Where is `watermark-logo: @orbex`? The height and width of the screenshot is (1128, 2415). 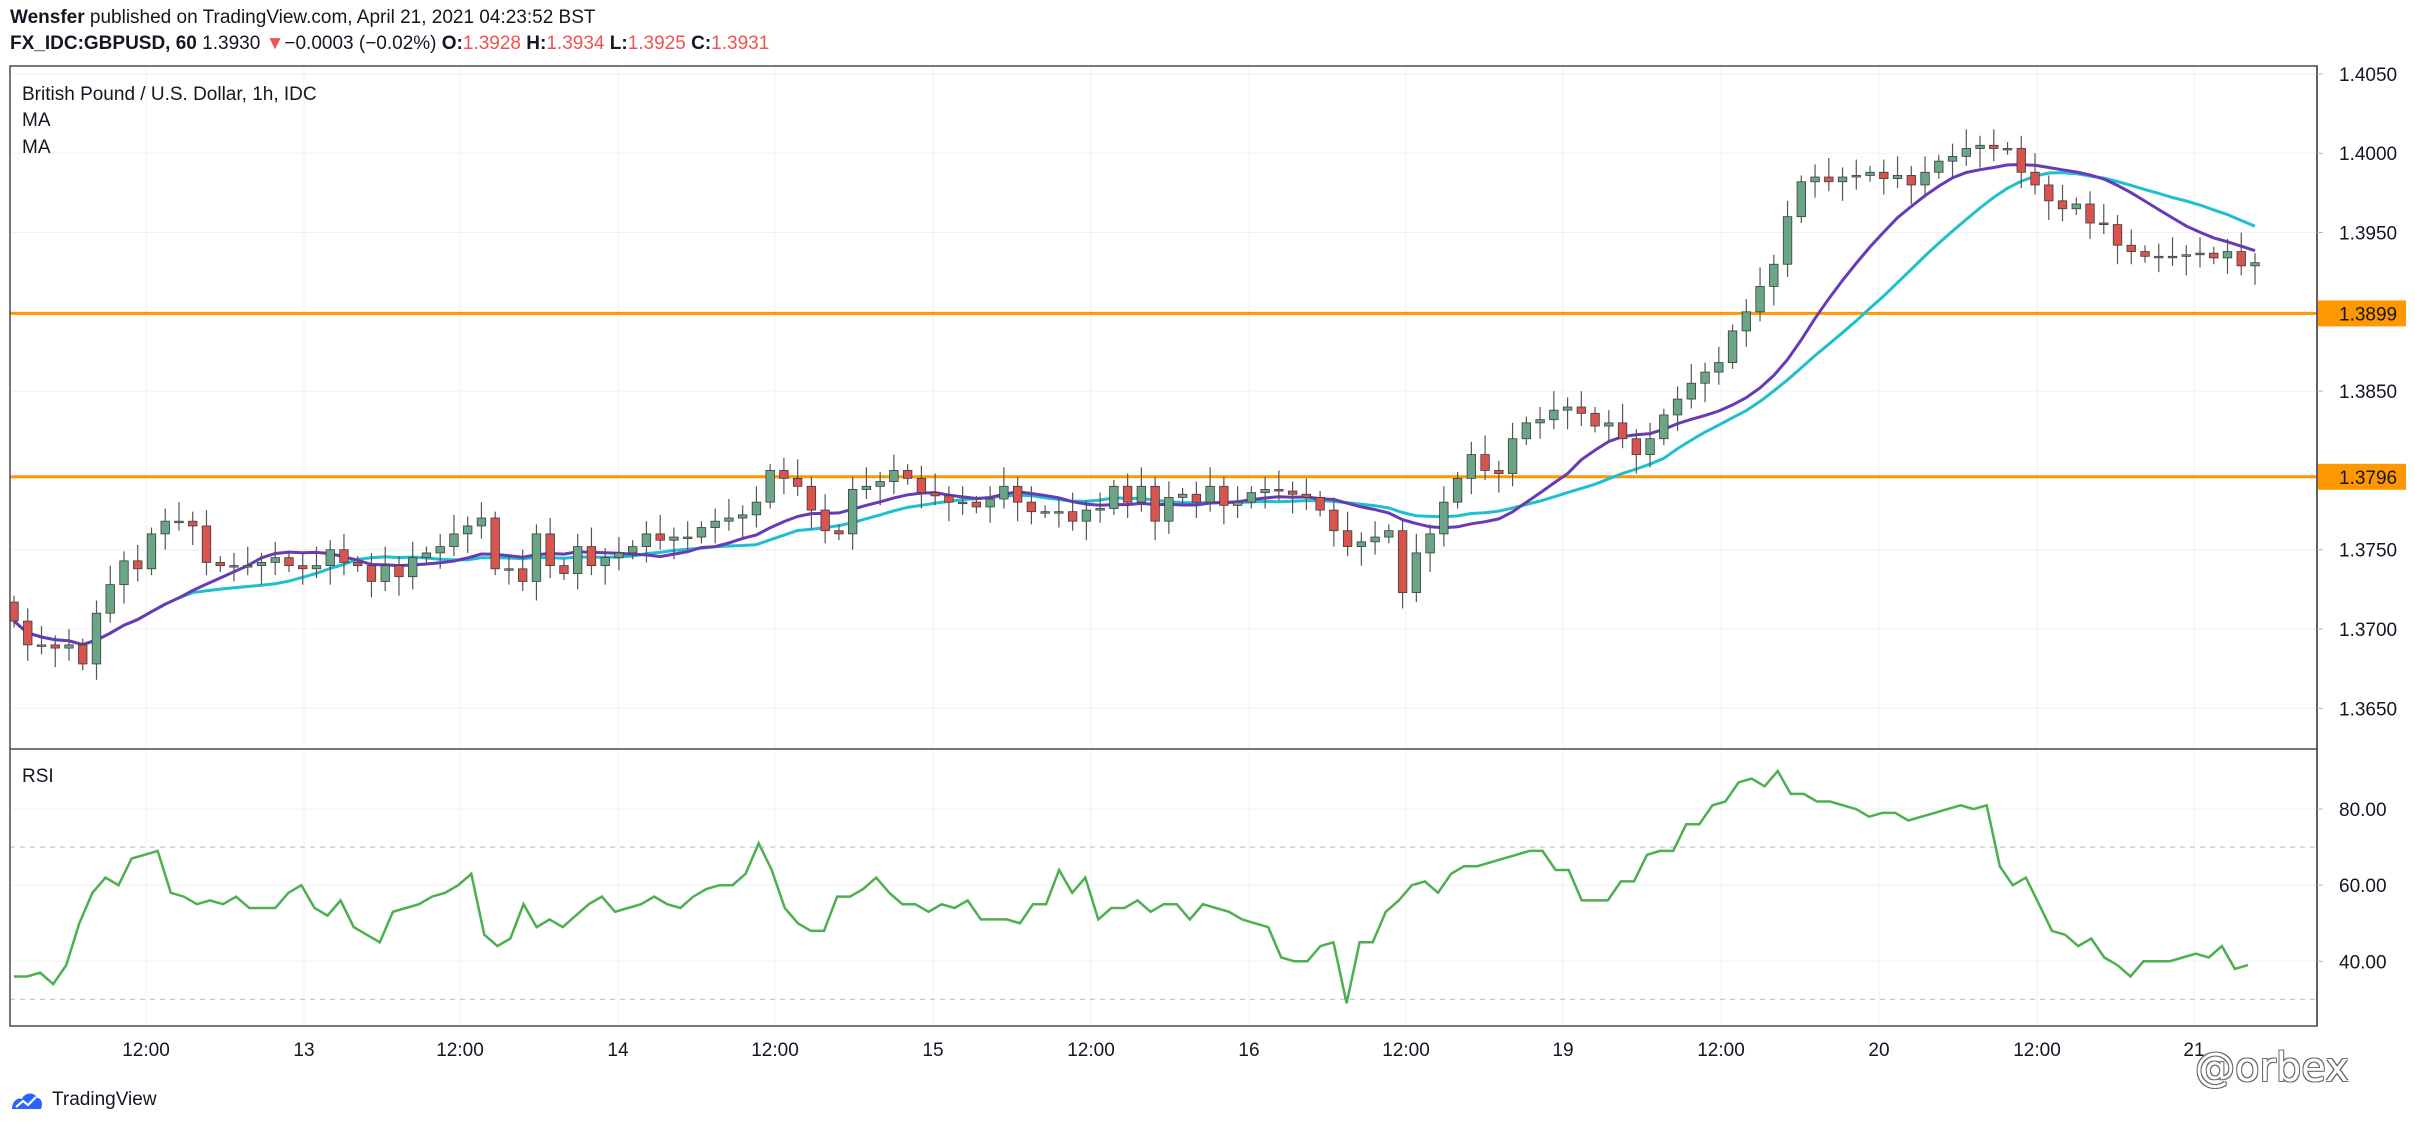
watermark-logo: @orbex is located at coordinates (2272, 1068).